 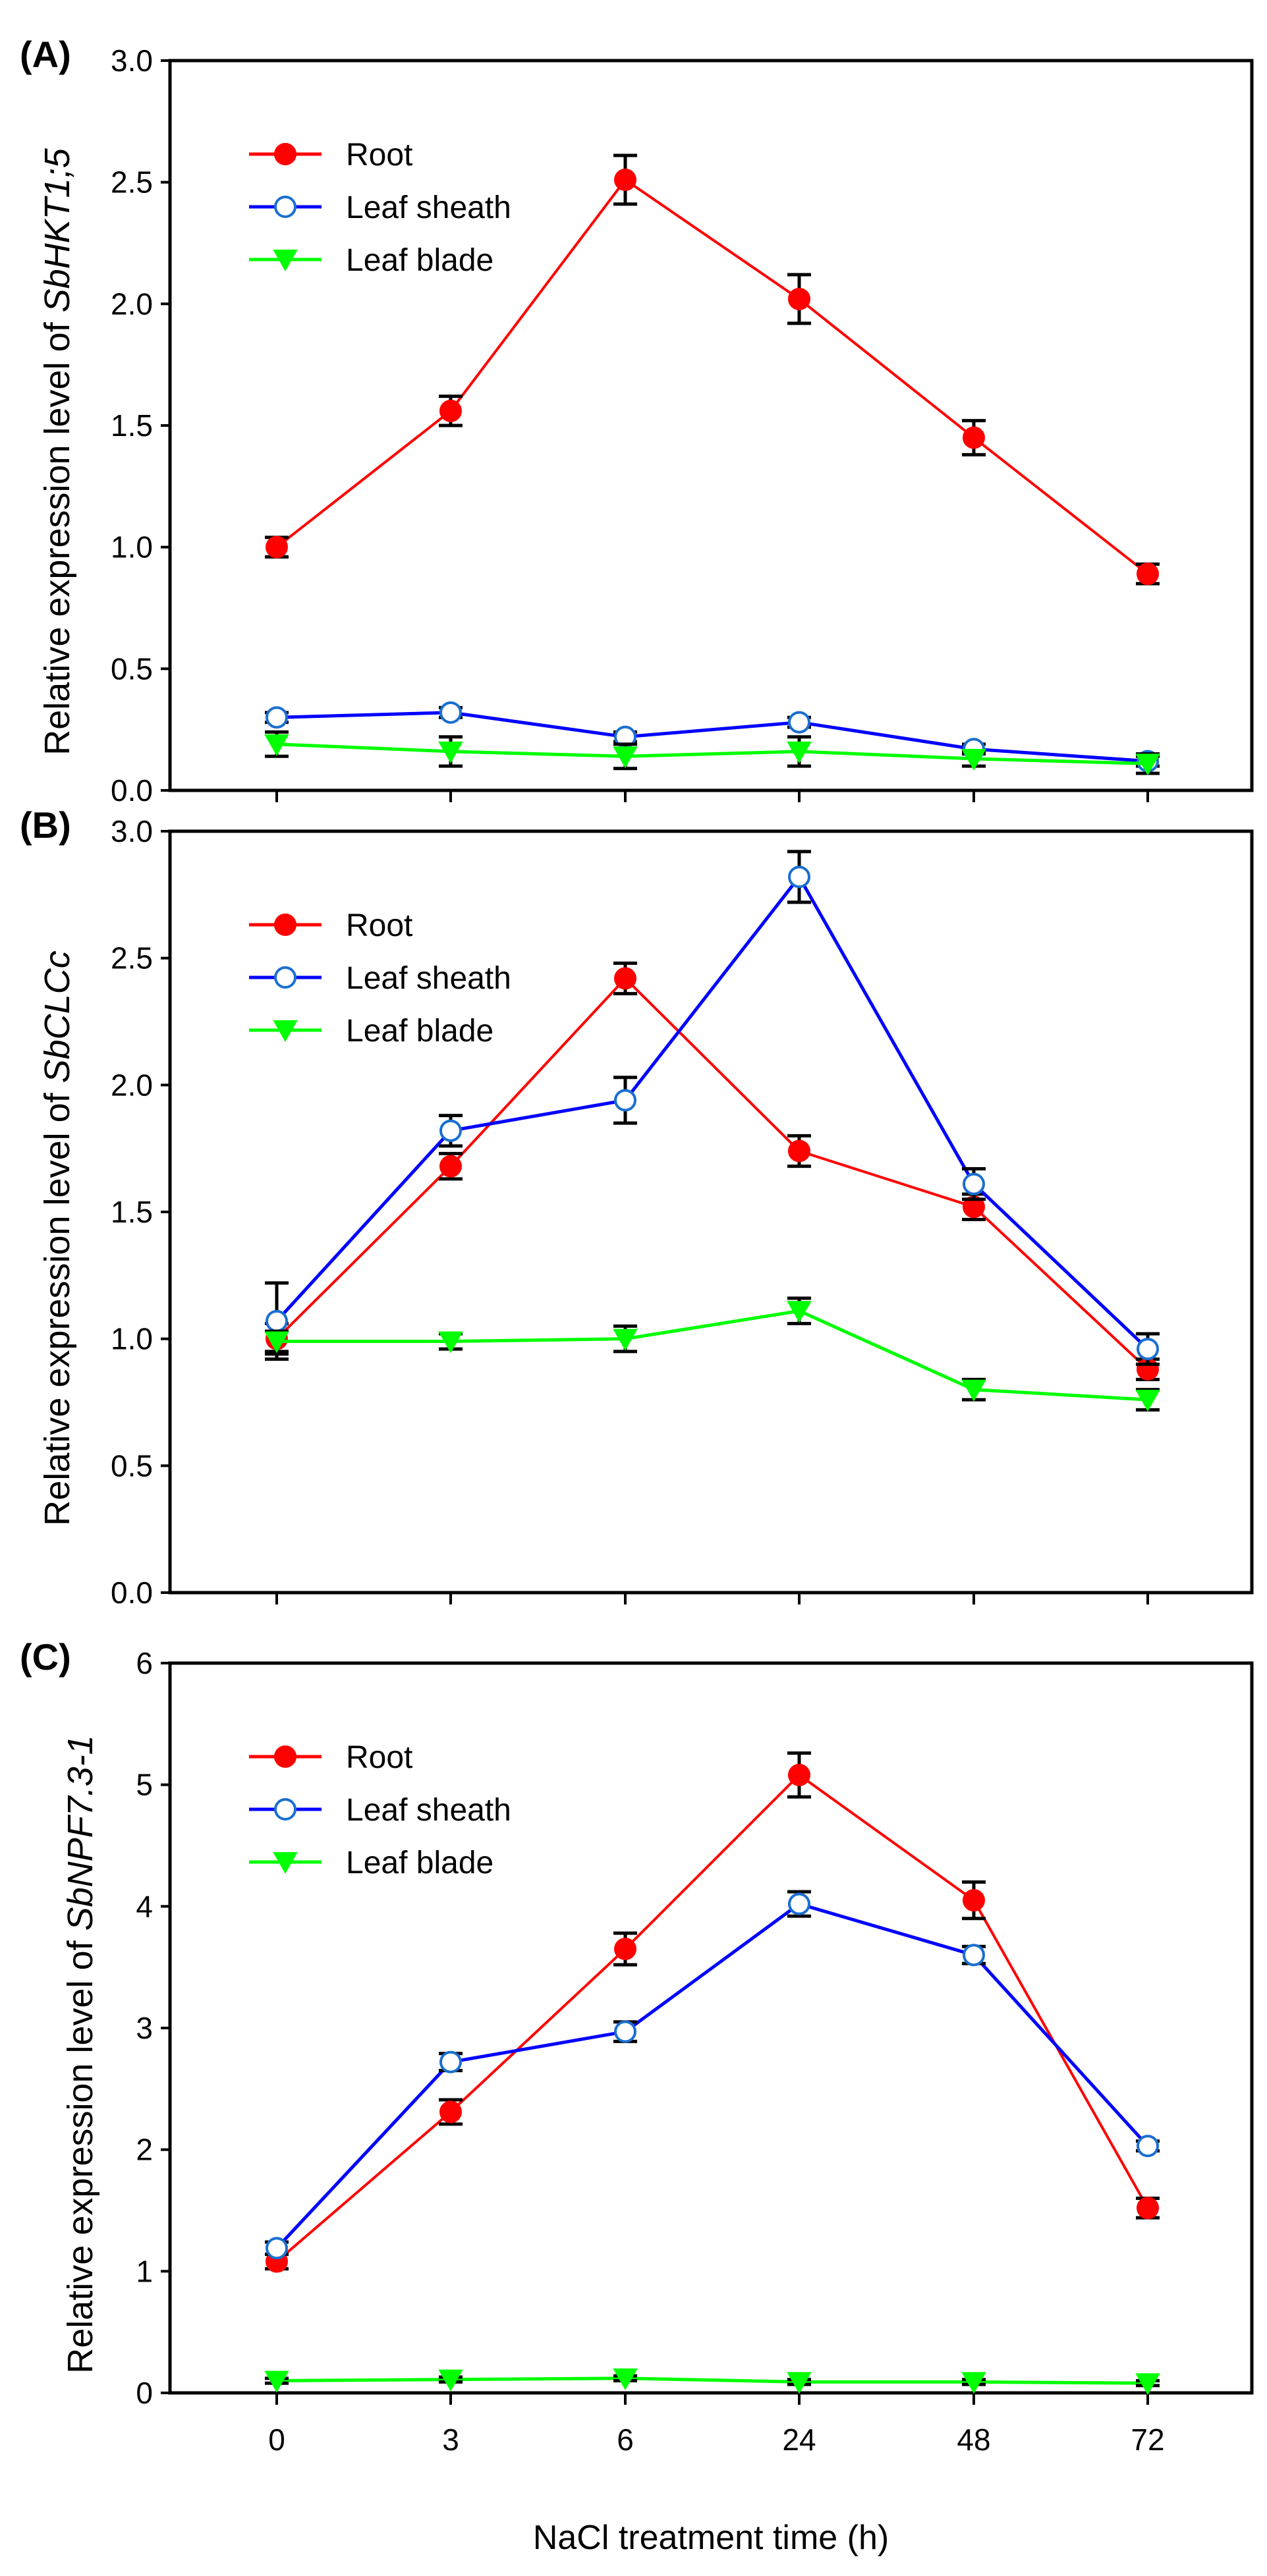 I want to click on y-axis-title: Relative expression level of SbCLCc, so click(x=58, y=1237).